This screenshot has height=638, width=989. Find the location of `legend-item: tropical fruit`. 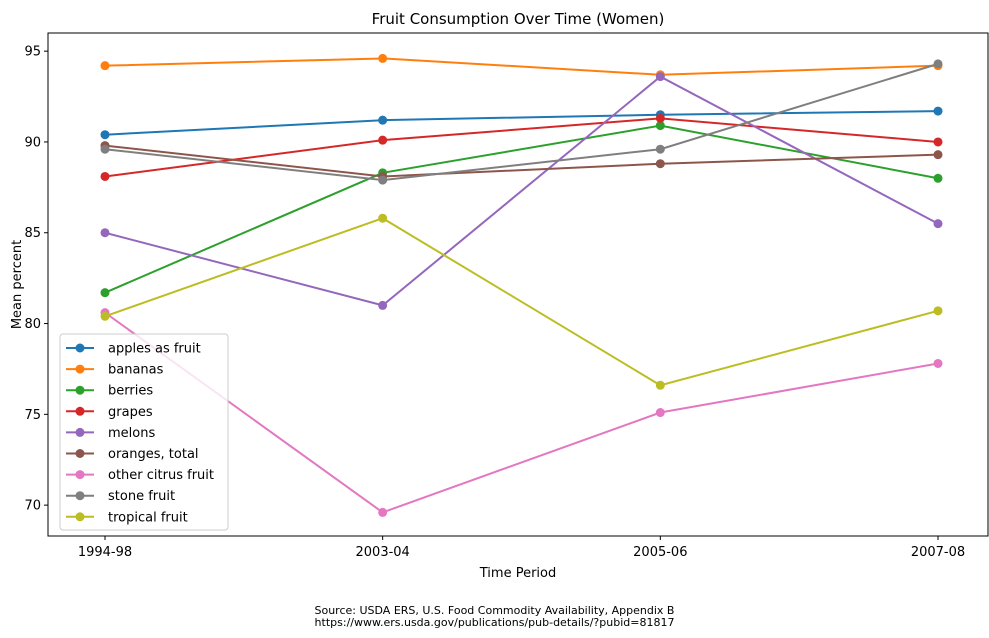

legend-item: tropical fruit is located at coordinates (127, 517).